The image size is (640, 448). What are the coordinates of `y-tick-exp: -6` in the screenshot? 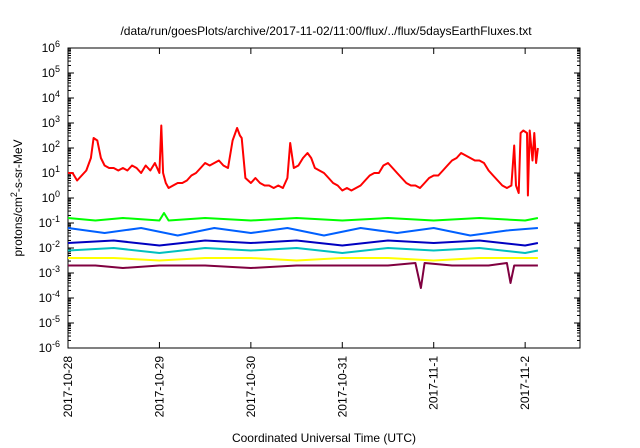 It's located at (56, 344).